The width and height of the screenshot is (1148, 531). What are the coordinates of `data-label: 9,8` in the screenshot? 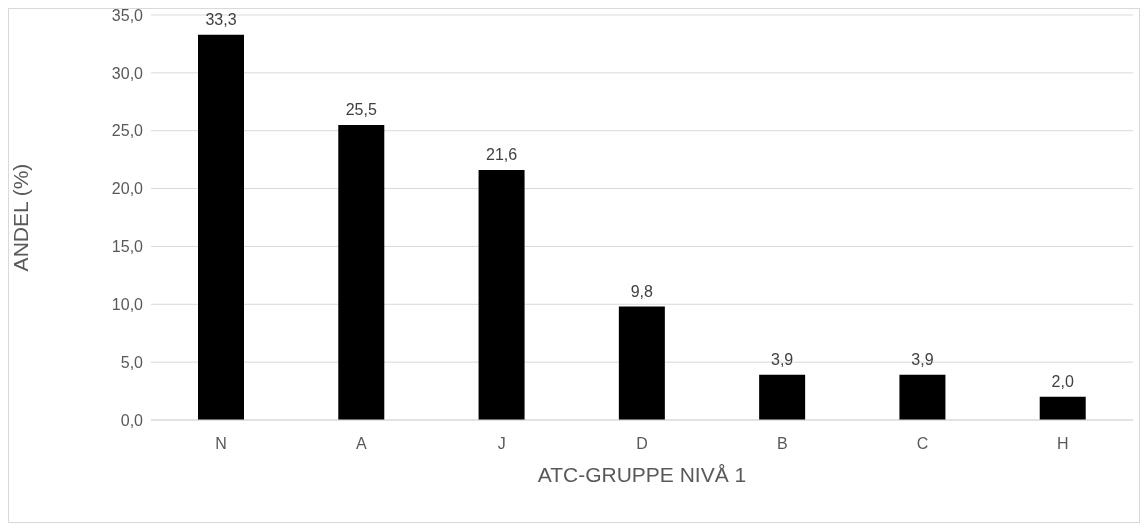 It's located at (642, 291).